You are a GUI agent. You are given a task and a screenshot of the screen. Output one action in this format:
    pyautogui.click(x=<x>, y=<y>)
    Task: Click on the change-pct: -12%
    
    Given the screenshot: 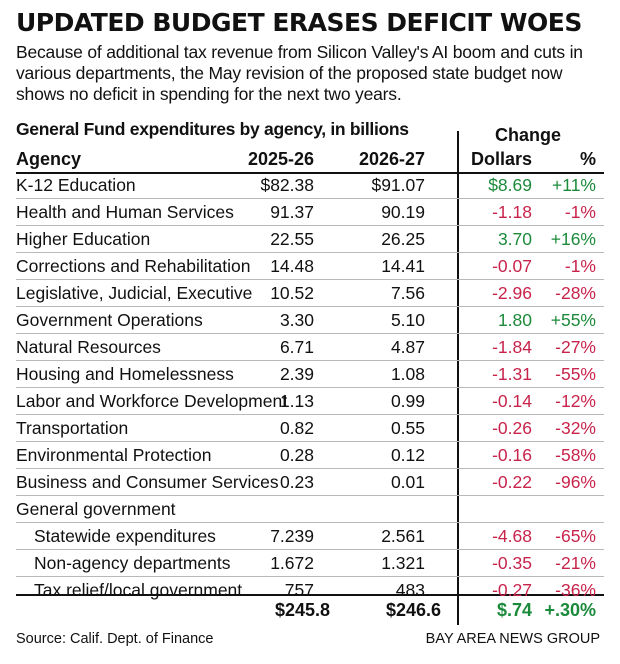 What is the action you would take?
    pyautogui.click(x=575, y=401)
    